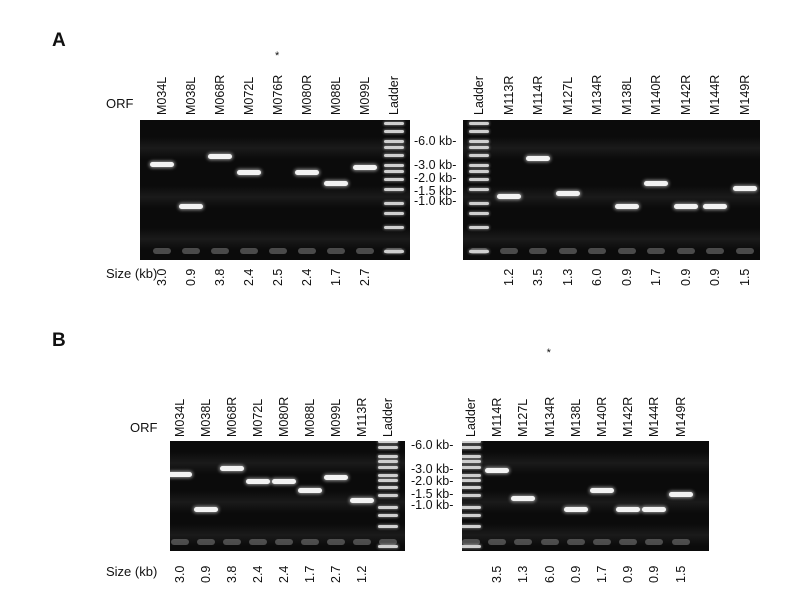 The width and height of the screenshot is (800, 604). I want to click on size-value: 2.7, so click(365, 277).